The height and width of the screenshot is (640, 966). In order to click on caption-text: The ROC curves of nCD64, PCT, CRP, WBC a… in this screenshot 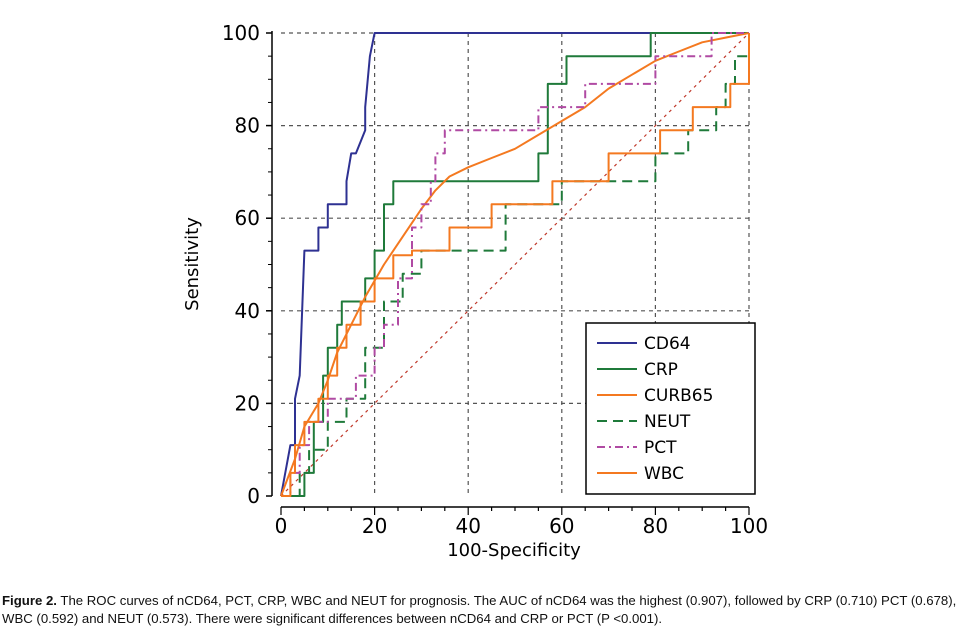, I will do `click(479, 609)`.